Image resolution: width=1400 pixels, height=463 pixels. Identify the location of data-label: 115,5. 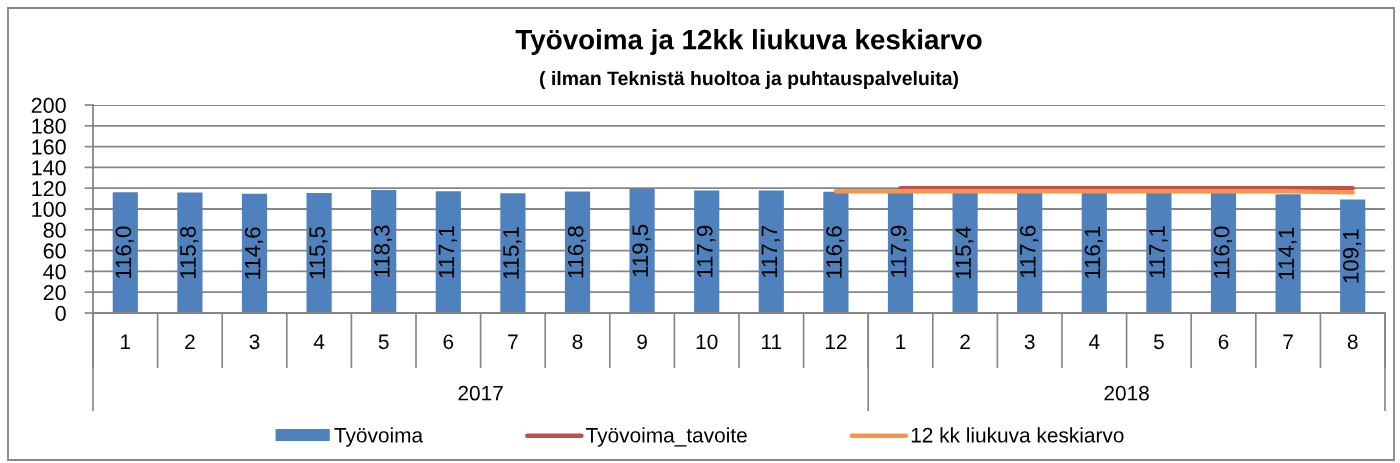
(318, 252).